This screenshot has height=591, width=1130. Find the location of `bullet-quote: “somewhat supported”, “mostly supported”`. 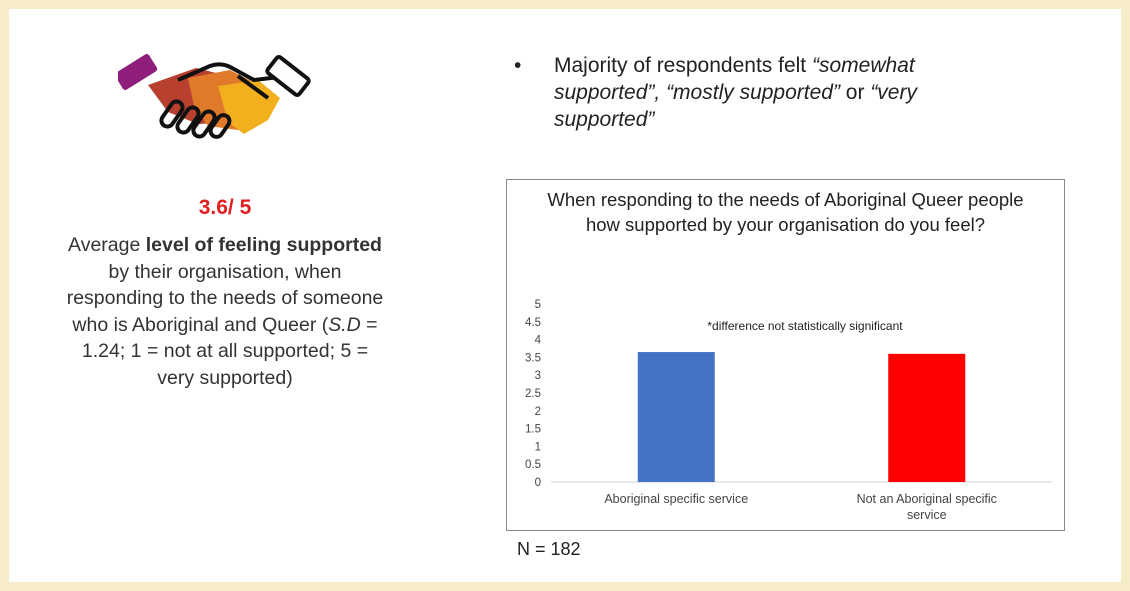

bullet-quote: “somewhat supported”, “mostly supported” is located at coordinates (734, 79).